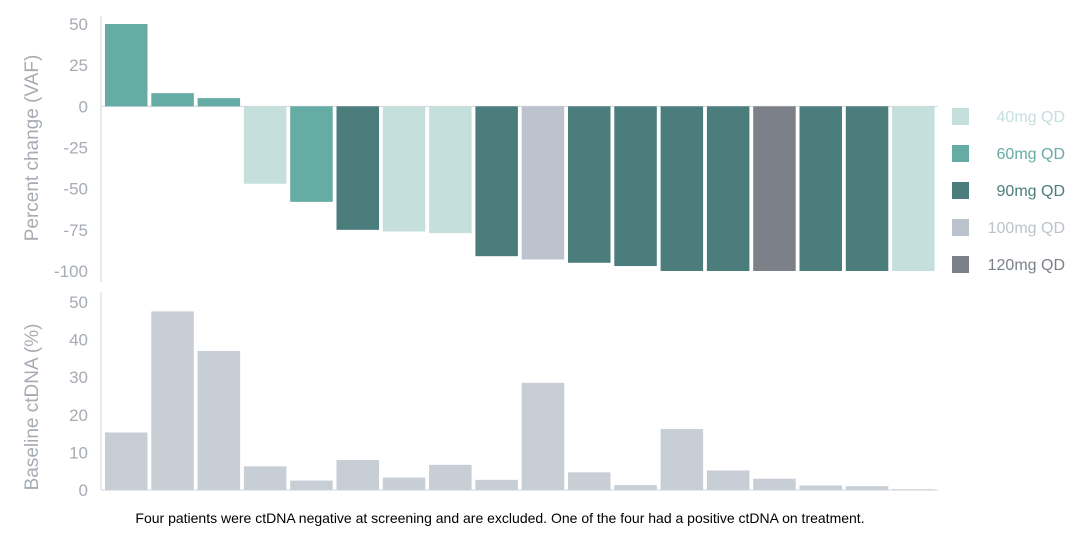  I want to click on y-tick-label-bottom: 0, so click(83, 490).